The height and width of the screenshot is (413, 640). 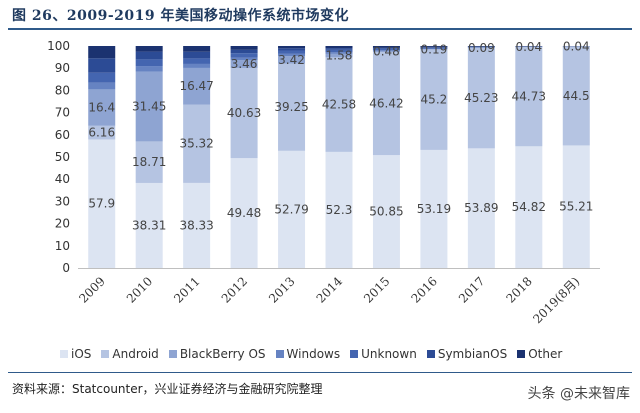 I want to click on data-label: 1.58, so click(x=339, y=56).